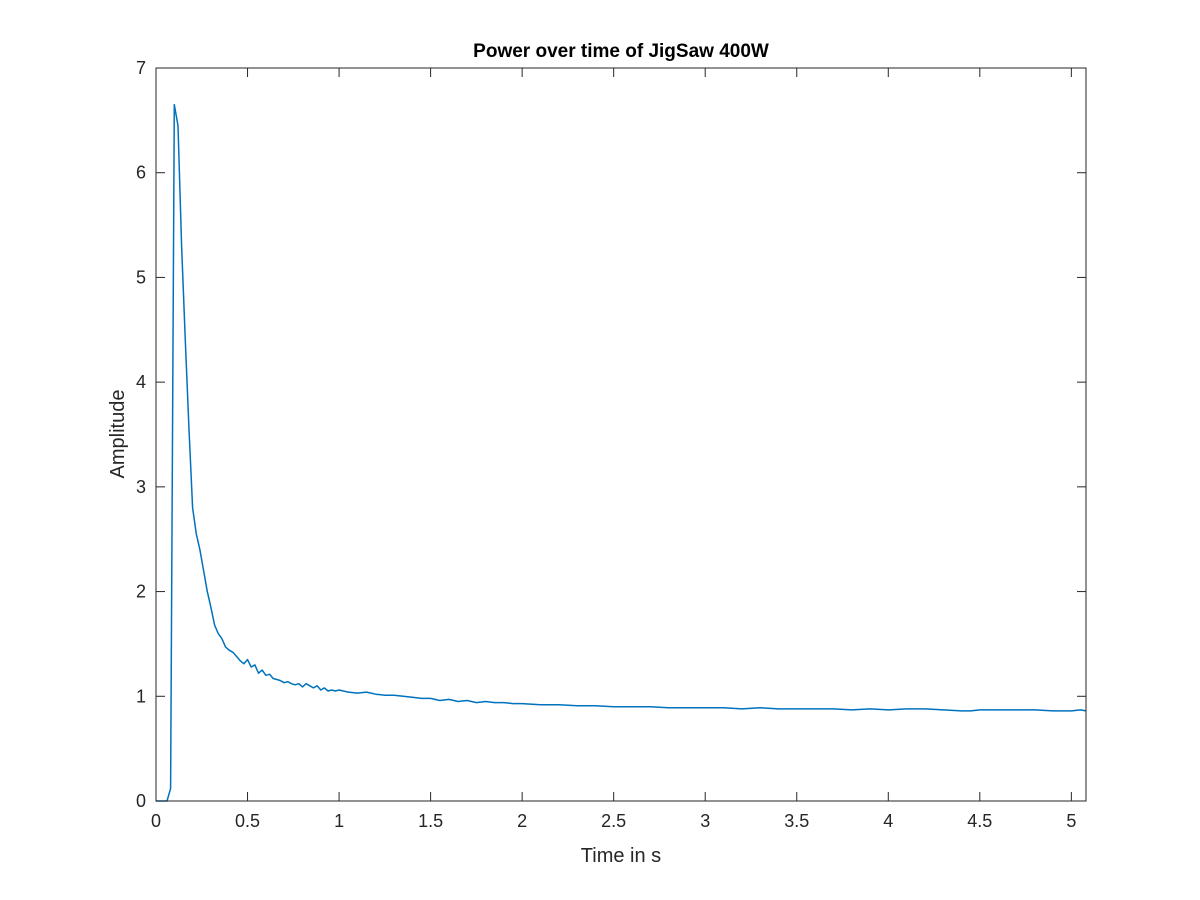 This screenshot has width=1200, height=900. I want to click on x-tick-label: 3, so click(705, 821).